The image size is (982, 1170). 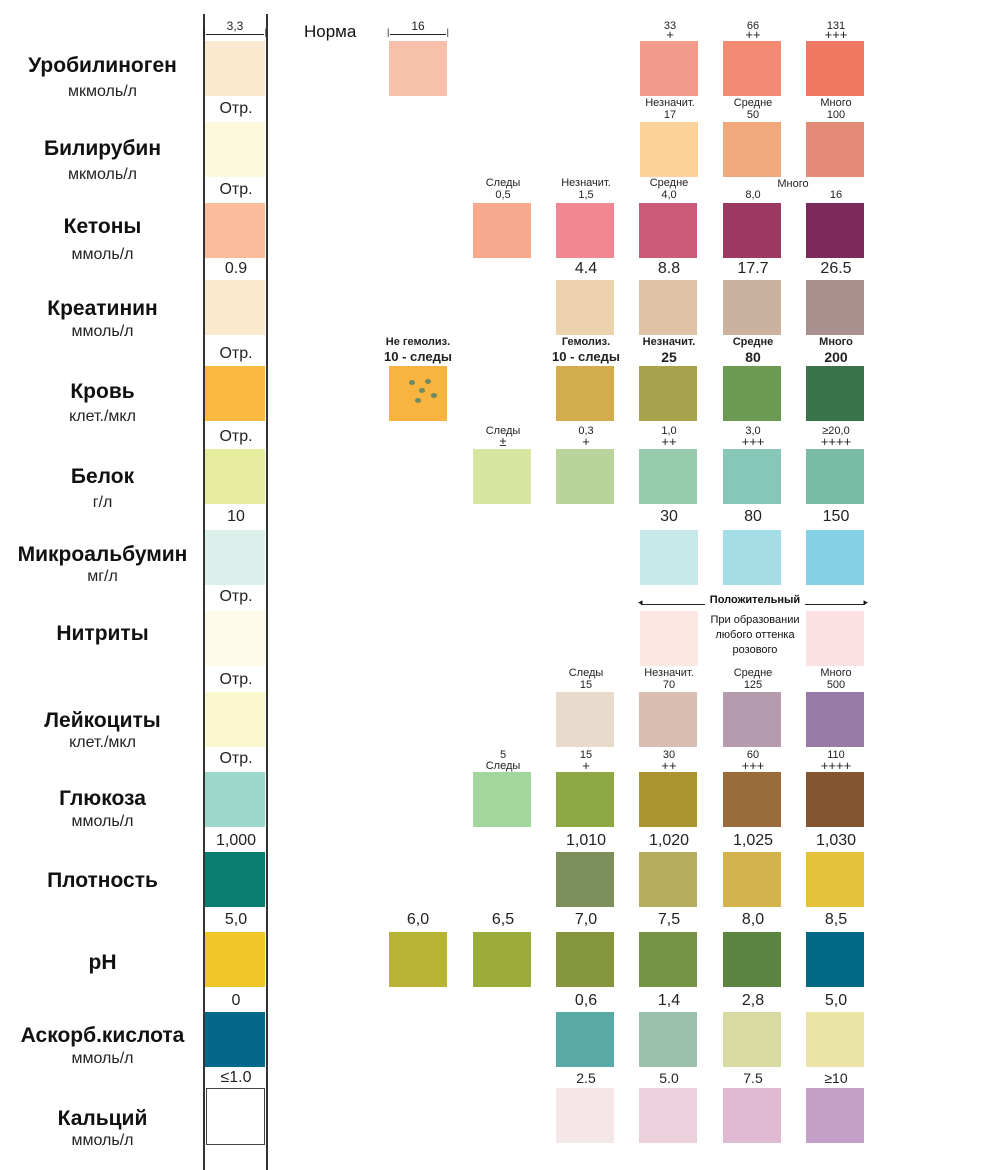 What do you see at coordinates (669, 840) in the screenshot?
I see `label: 1,020` at bounding box center [669, 840].